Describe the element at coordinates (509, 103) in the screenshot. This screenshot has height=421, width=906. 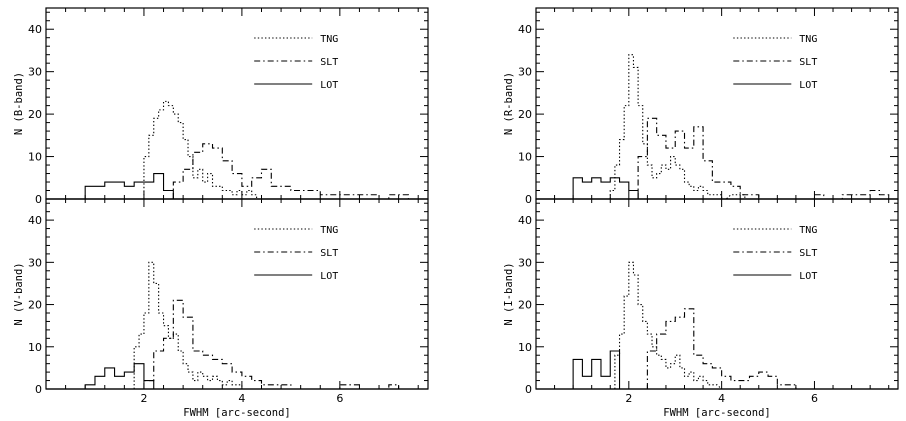
I see `y-axis-label: N (R-band)` at that location.